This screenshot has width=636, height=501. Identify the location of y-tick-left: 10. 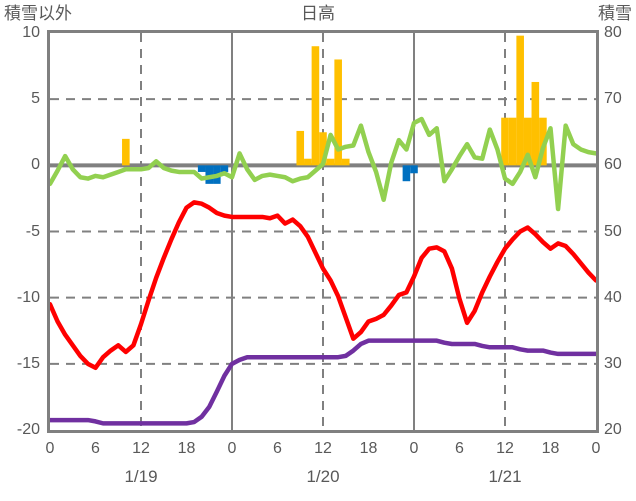
(31, 32).